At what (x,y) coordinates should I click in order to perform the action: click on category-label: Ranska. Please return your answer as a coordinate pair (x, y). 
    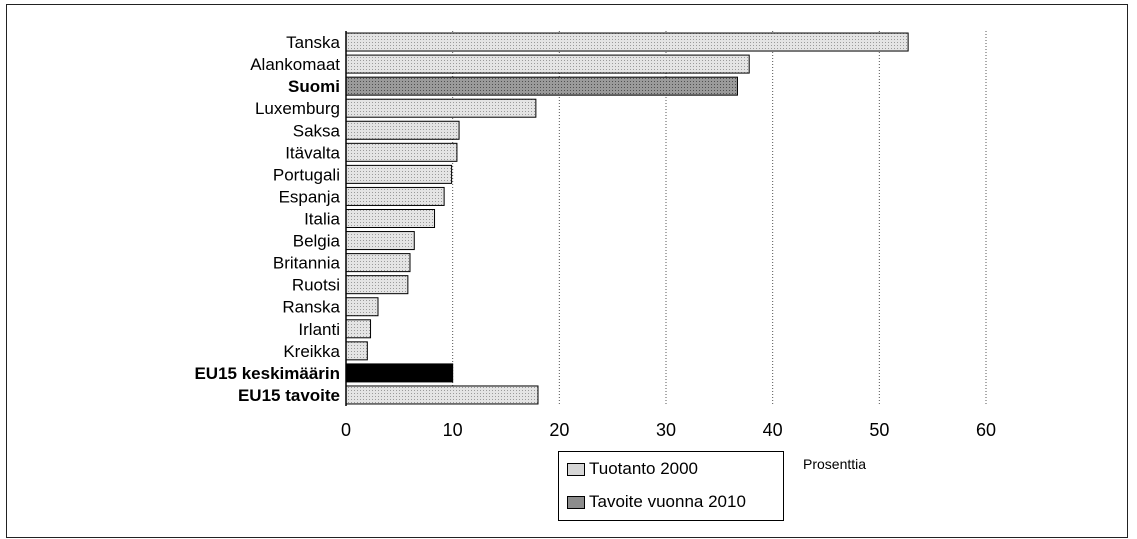
    Looking at the image, I should click on (311, 307).